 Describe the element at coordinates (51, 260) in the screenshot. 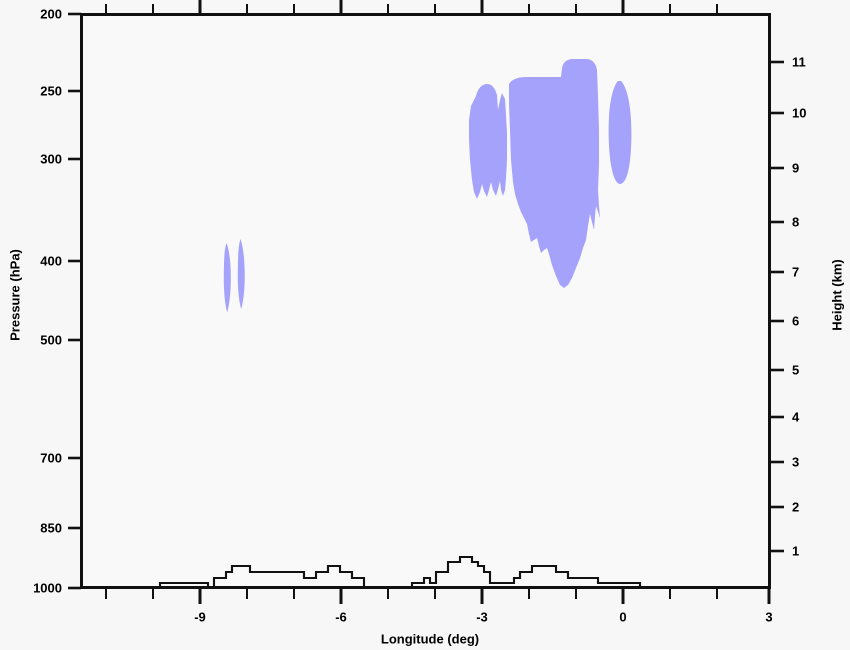

I see `left-tick-label-400: 400` at that location.